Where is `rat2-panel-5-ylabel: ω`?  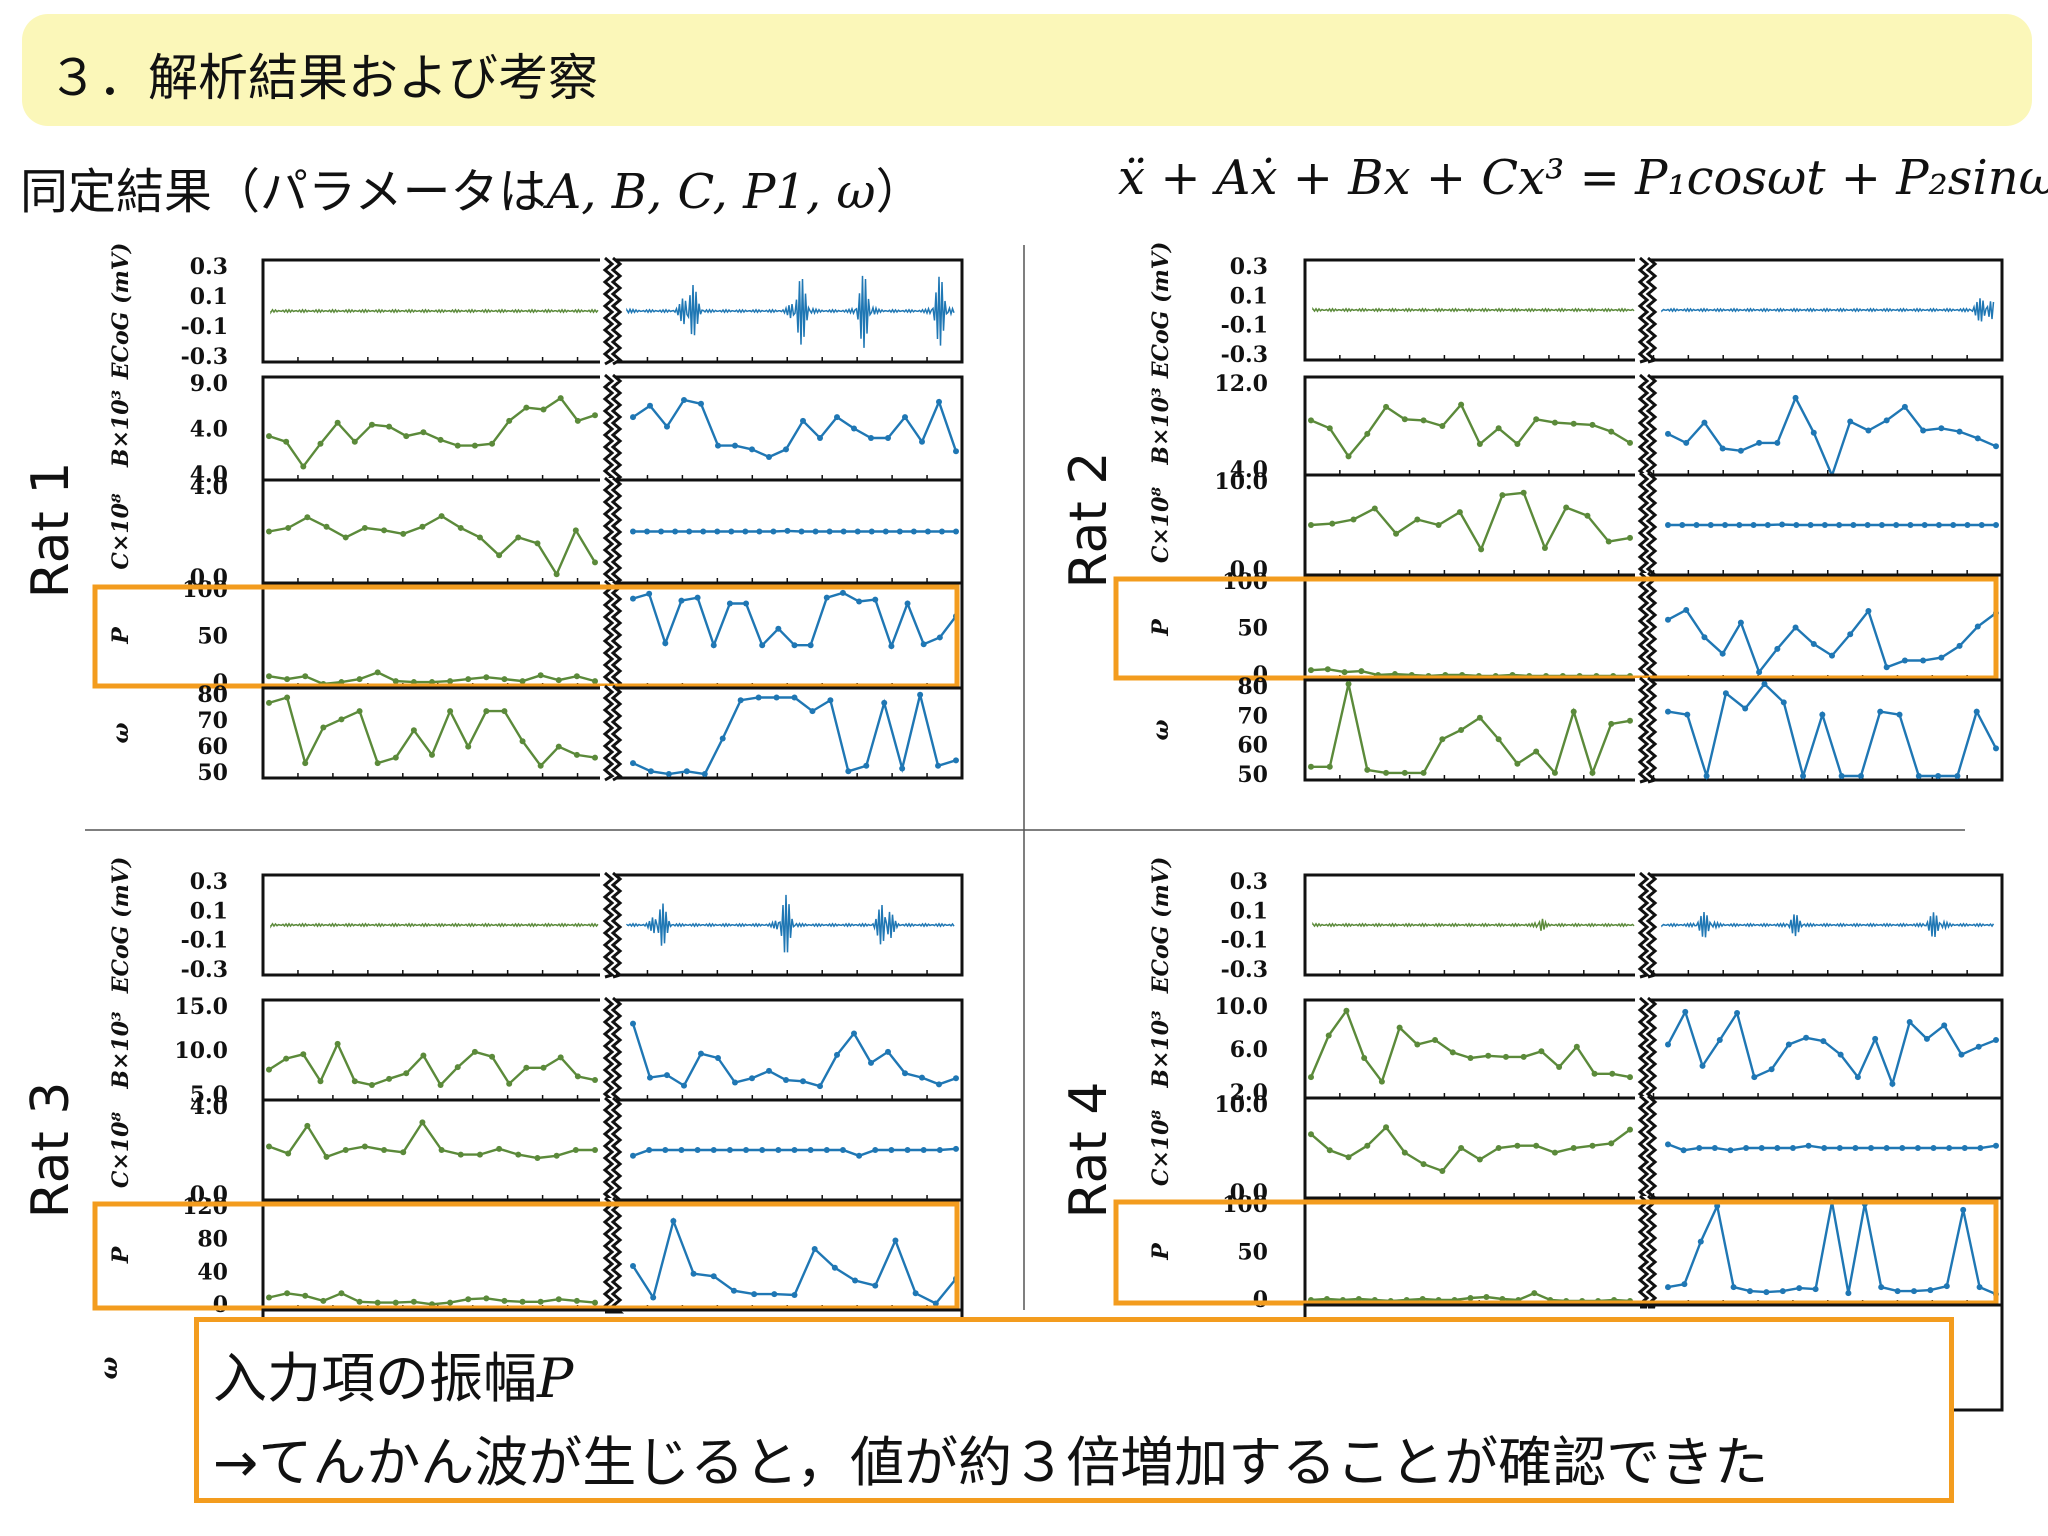 rat2-panel-5-ylabel: ω is located at coordinates (1161, 729).